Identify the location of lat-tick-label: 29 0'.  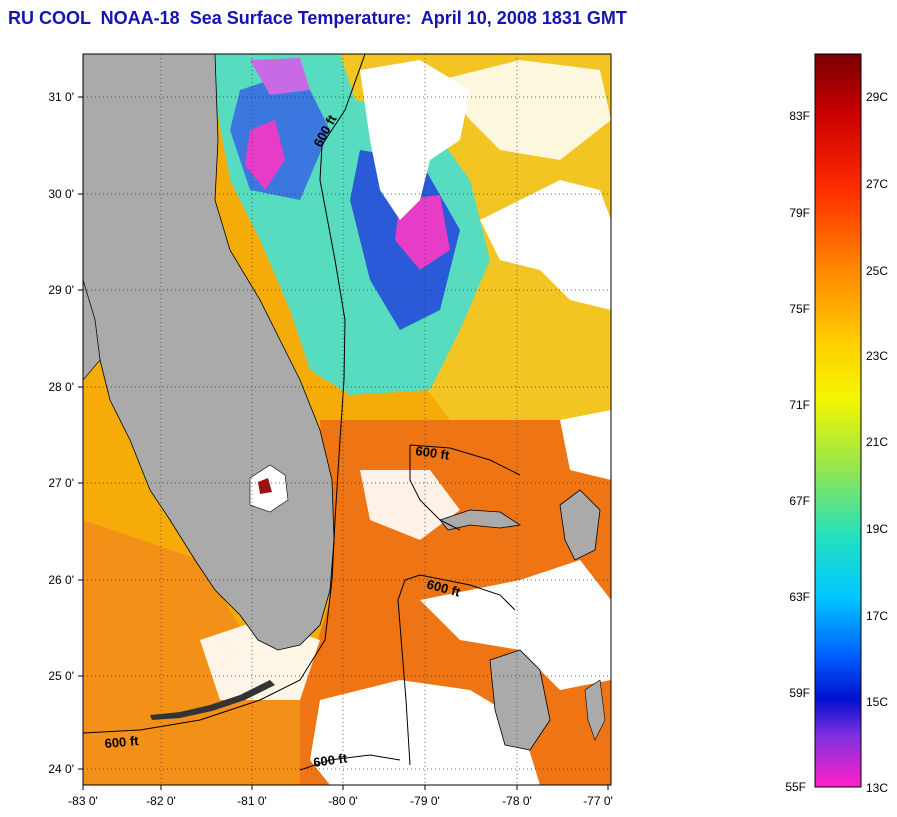
(61, 290).